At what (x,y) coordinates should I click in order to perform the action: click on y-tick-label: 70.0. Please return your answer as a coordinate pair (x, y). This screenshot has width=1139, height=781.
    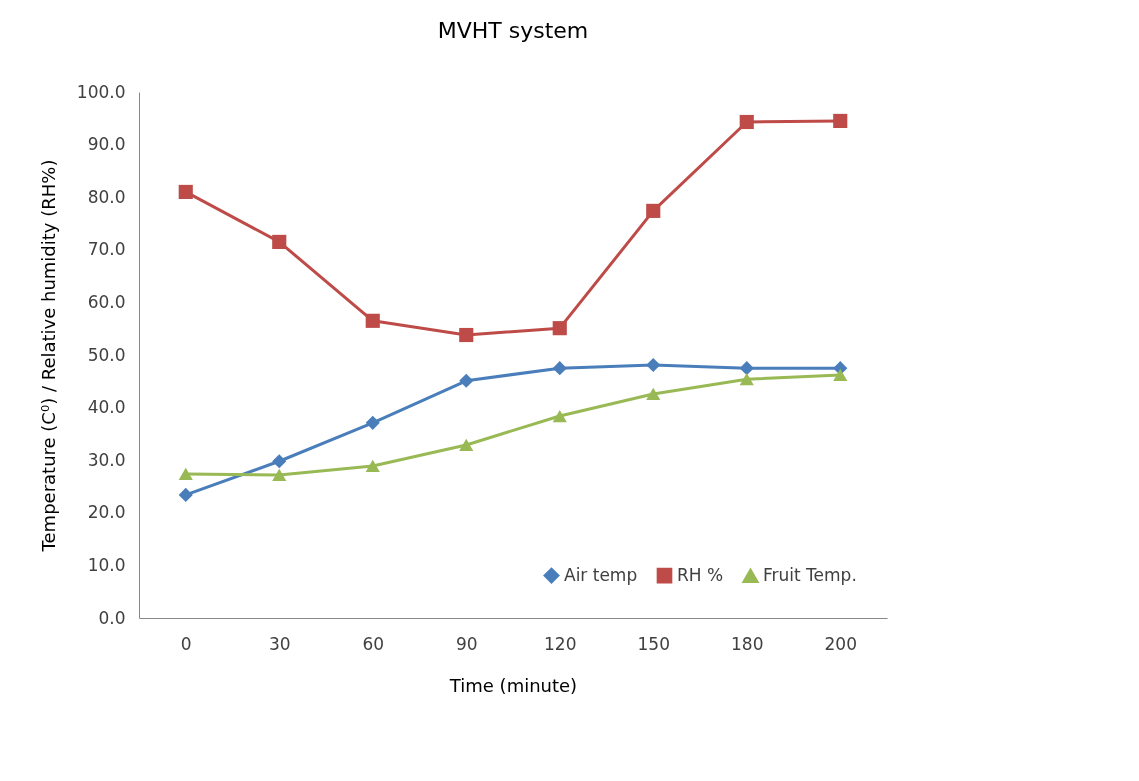
    Looking at the image, I should click on (106, 249).